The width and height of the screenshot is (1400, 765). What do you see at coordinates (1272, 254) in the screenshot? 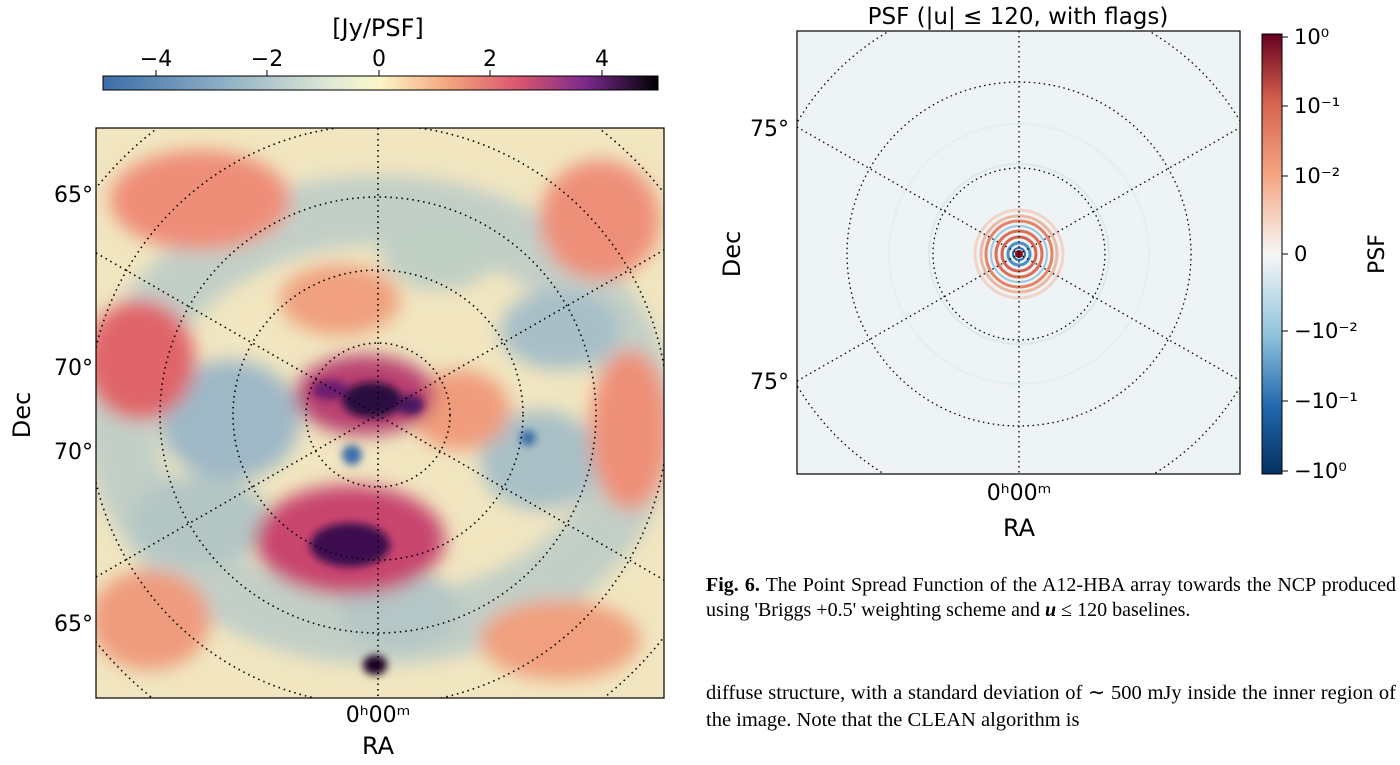
I see `psf-colorbar` at bounding box center [1272, 254].